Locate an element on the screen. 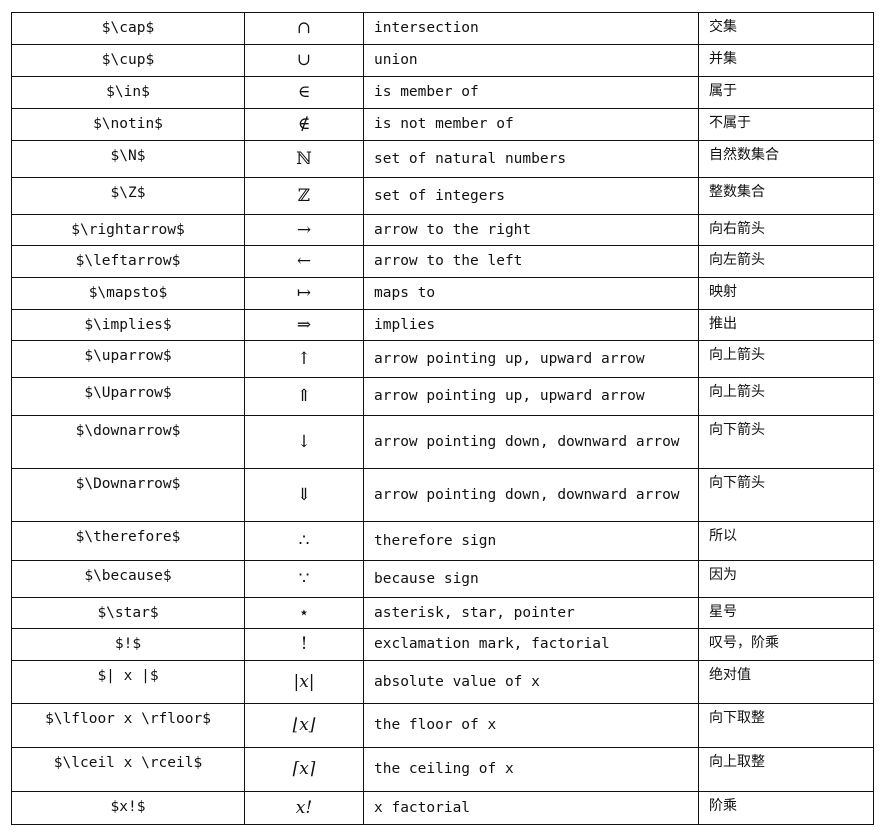 The width and height of the screenshot is (894, 840). table-row: $\cap$ ∩ intersection 交集 is located at coordinates (442, 28).